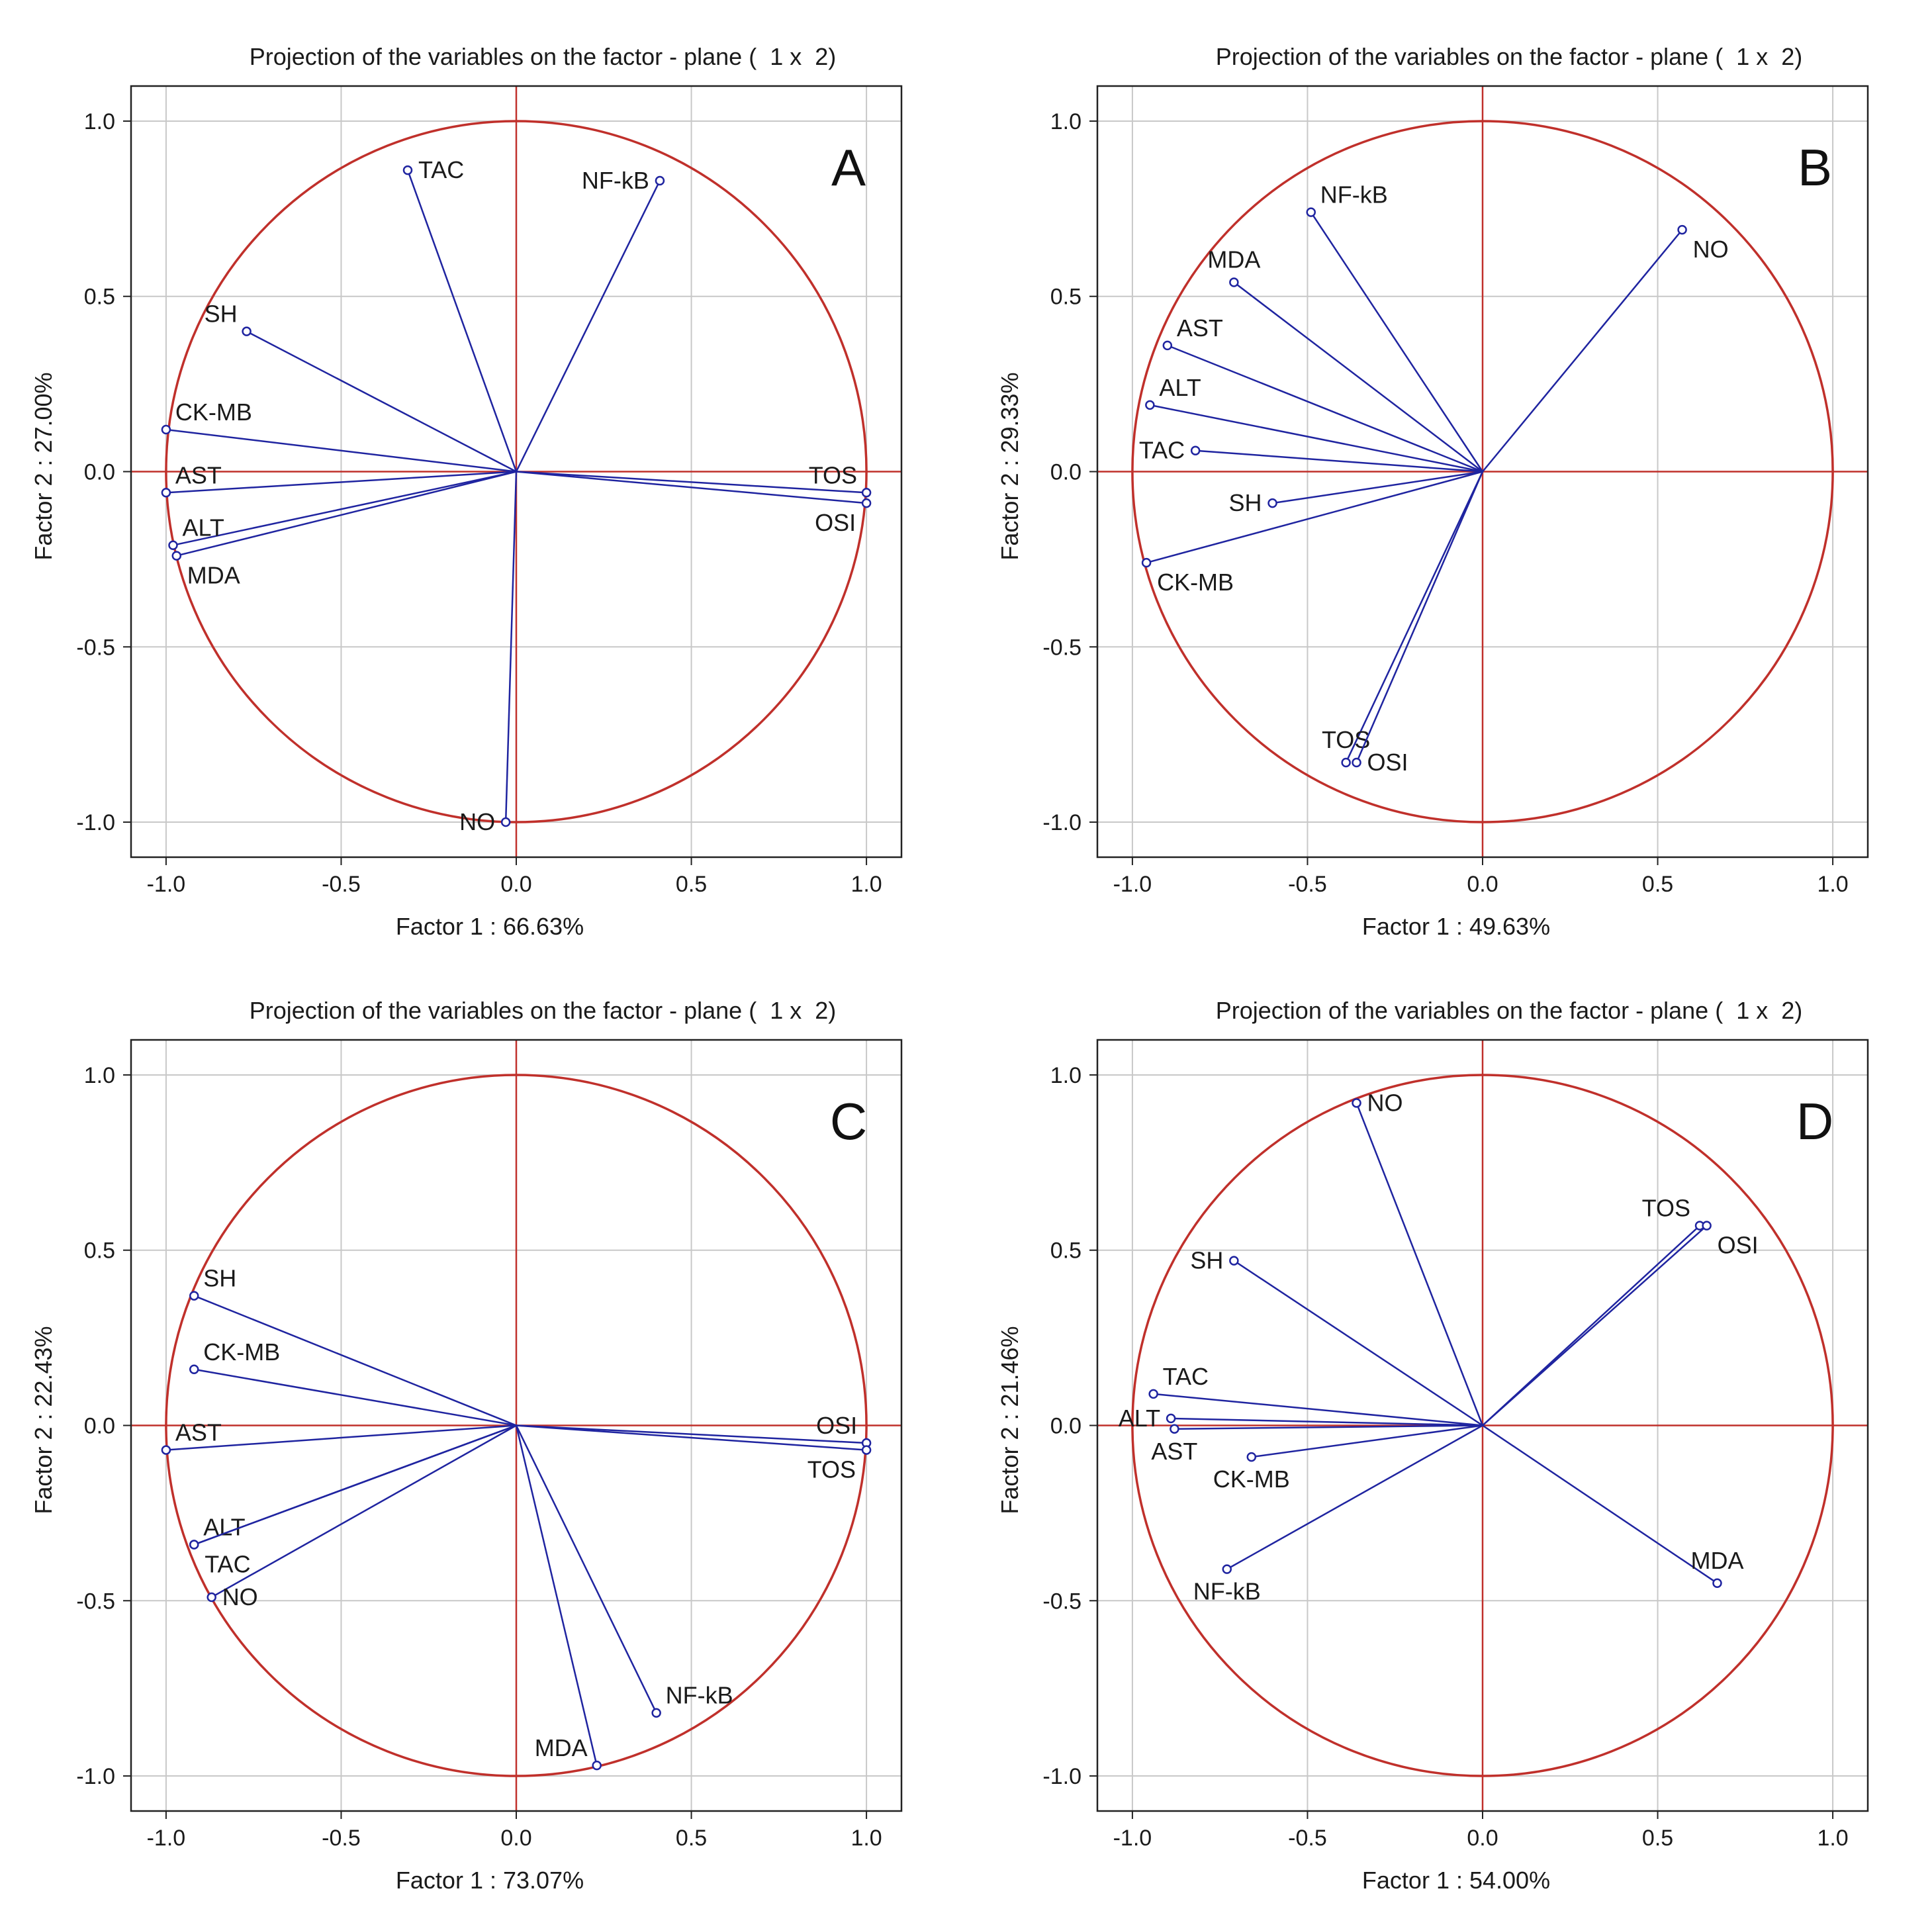 The height and width of the screenshot is (1907, 1932). Describe the element at coordinates (866, 493) in the screenshot. I see `vector-point-tos` at that location.